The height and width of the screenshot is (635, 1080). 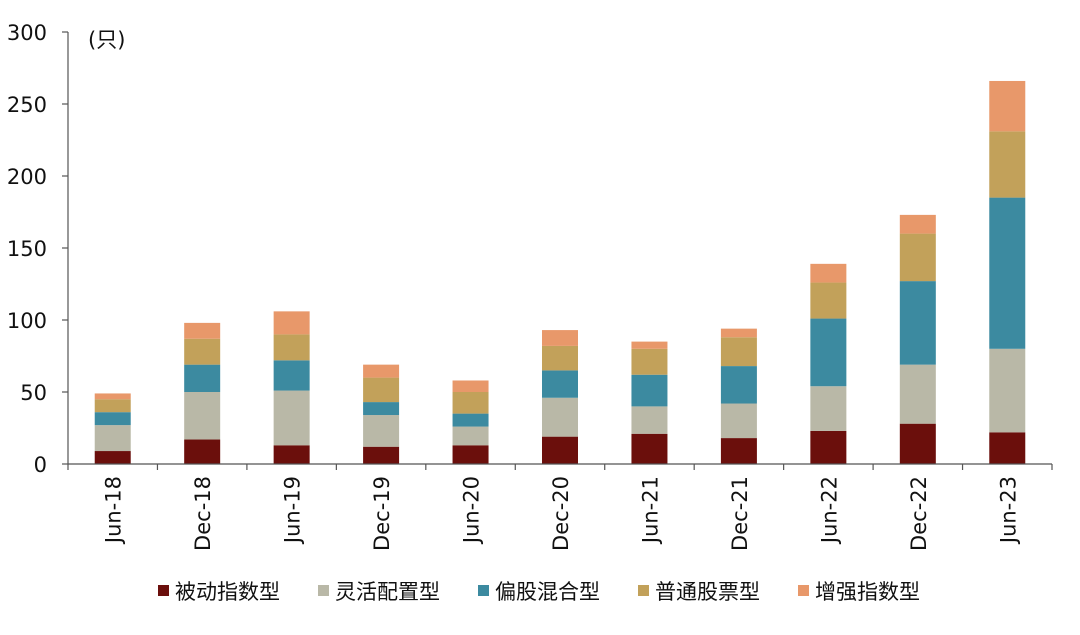 I want to click on y-tick-label: 100, so click(x=27, y=321).